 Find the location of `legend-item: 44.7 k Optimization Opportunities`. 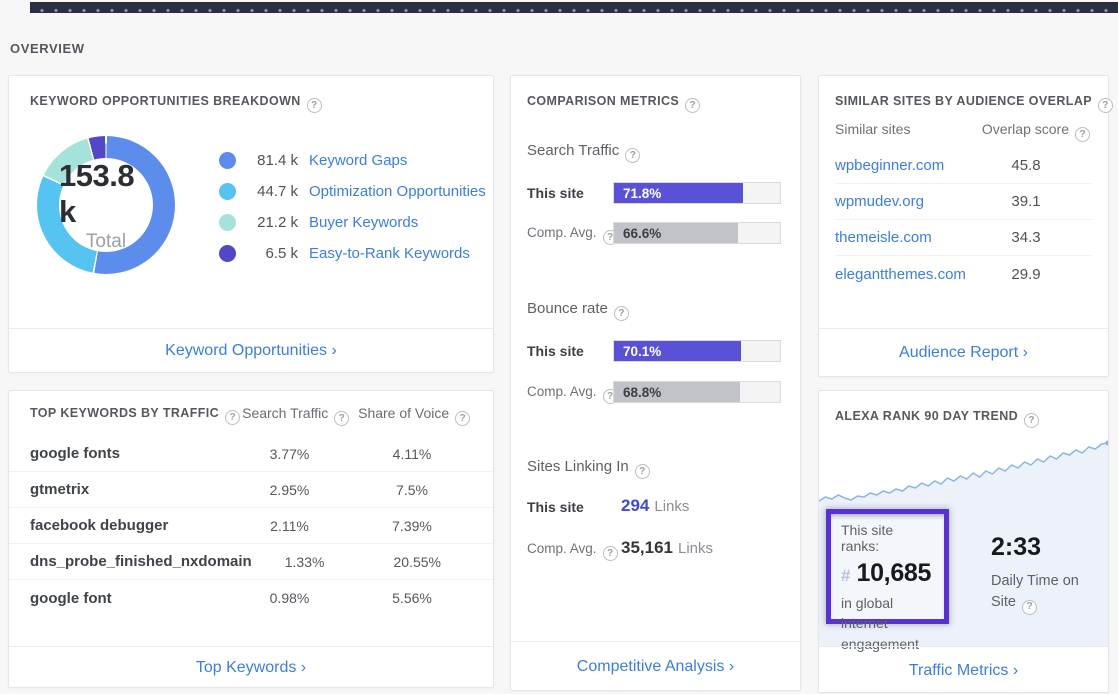

legend-item: 44.7 k Optimization Opportunities is located at coordinates (352, 191).